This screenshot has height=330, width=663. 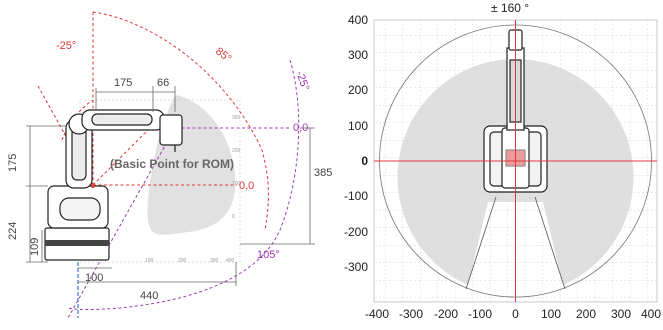 What do you see at coordinates (94, 278) in the screenshot?
I see `dim-100: 100` at bounding box center [94, 278].